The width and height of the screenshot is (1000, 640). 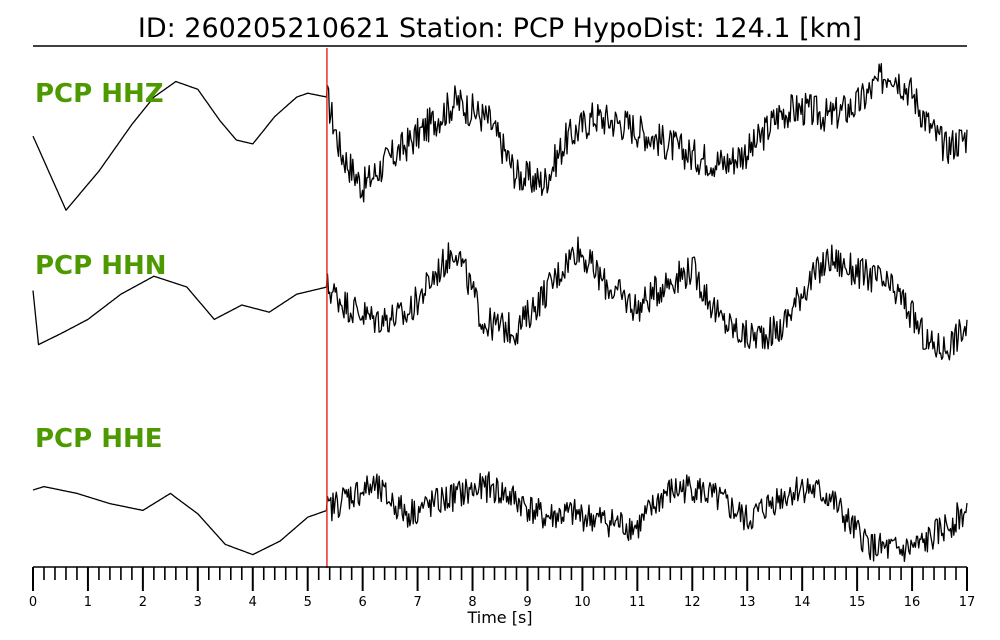 What do you see at coordinates (499, 617) in the screenshot?
I see `x-axis-label: Time [s]` at bounding box center [499, 617].